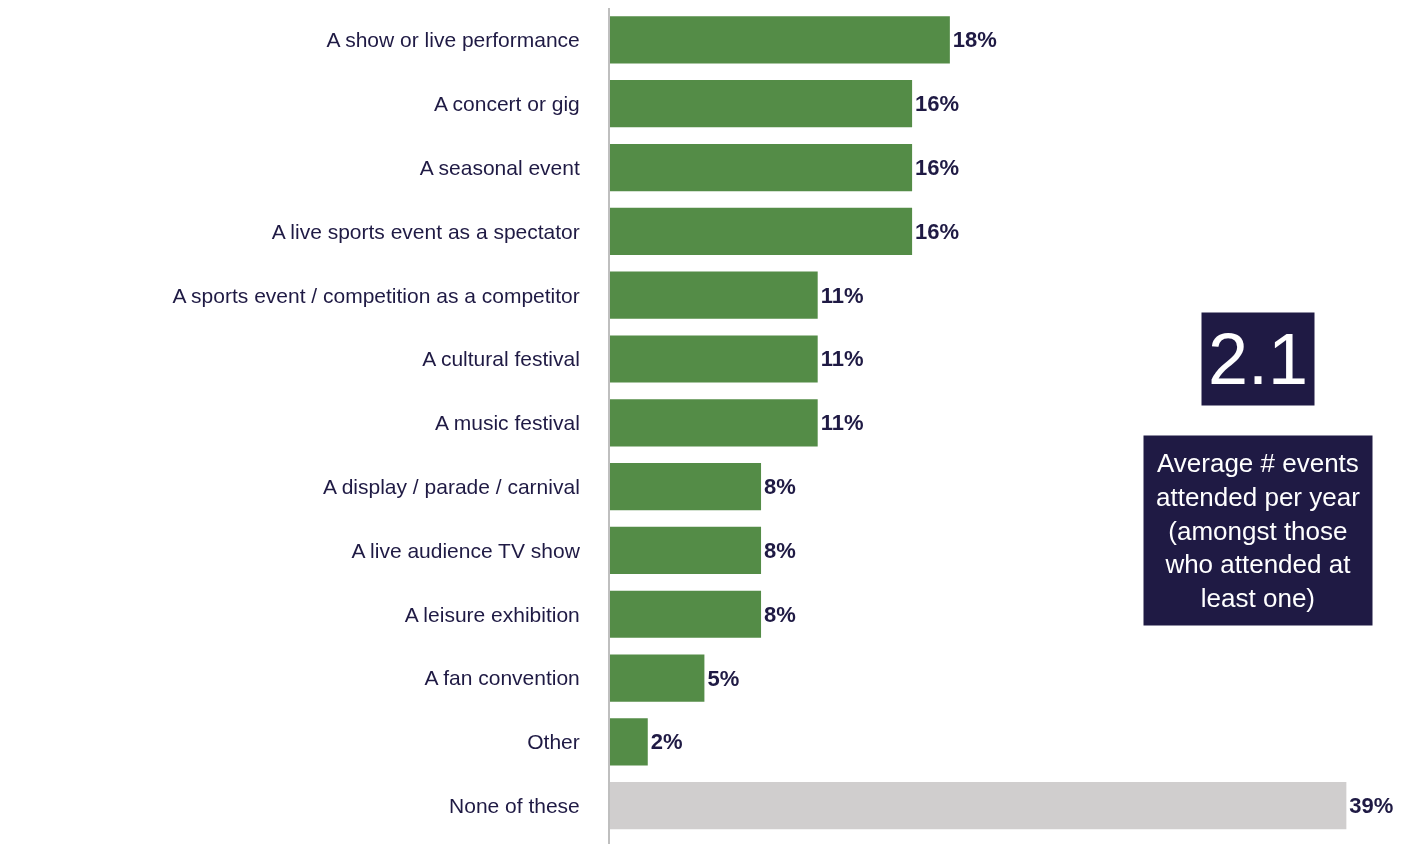  I want to click on y-tick-label: Other, so click(553, 742).